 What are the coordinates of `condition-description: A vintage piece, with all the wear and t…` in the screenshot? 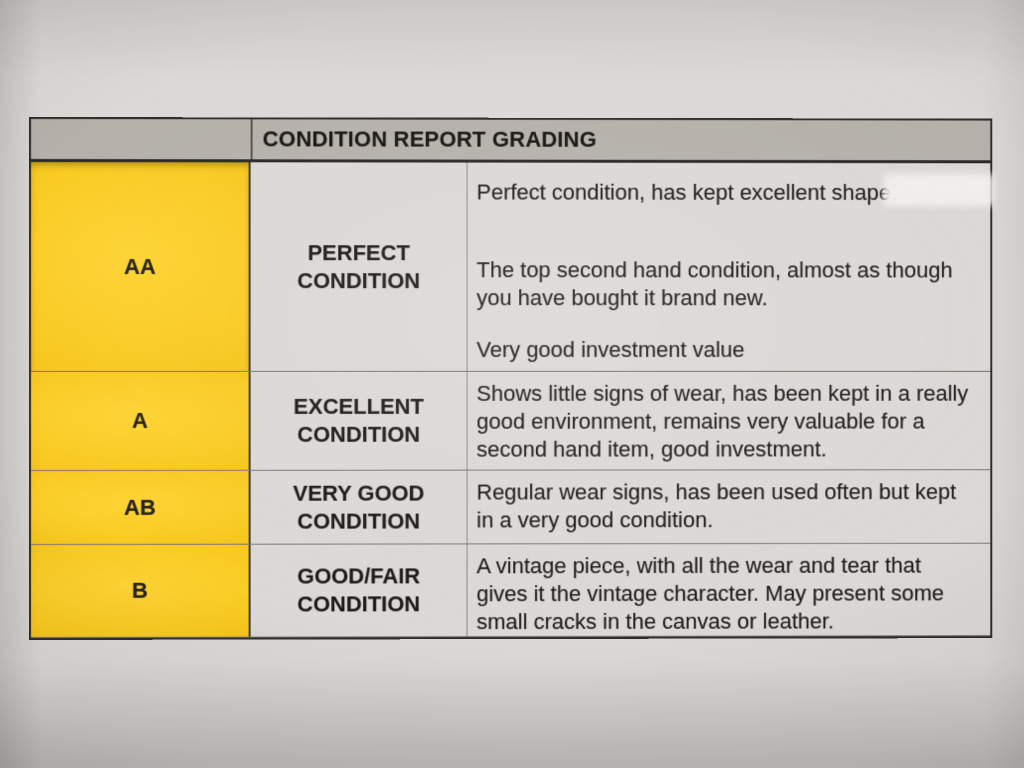 It's located at (729, 590).